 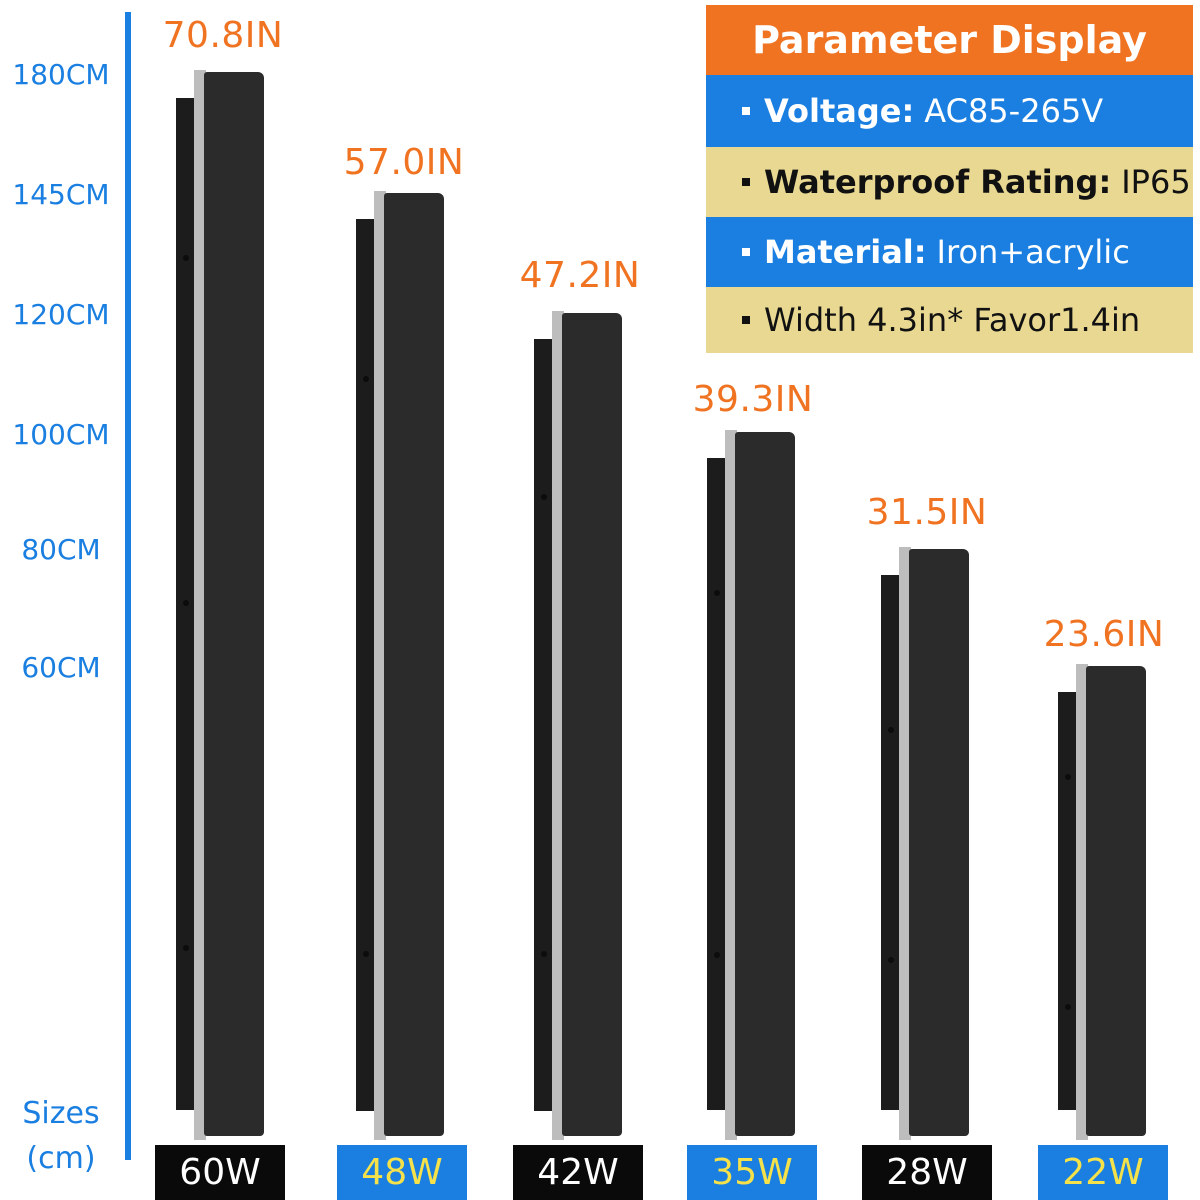 I want to click on axis-tick-120cm: 120CM, so click(x=61, y=314).